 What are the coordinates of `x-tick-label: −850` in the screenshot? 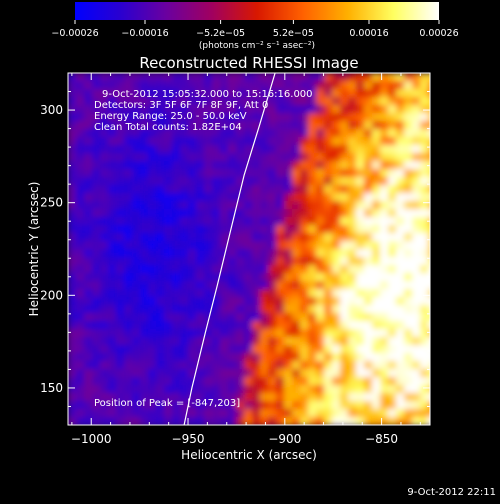 It's located at (381, 439).